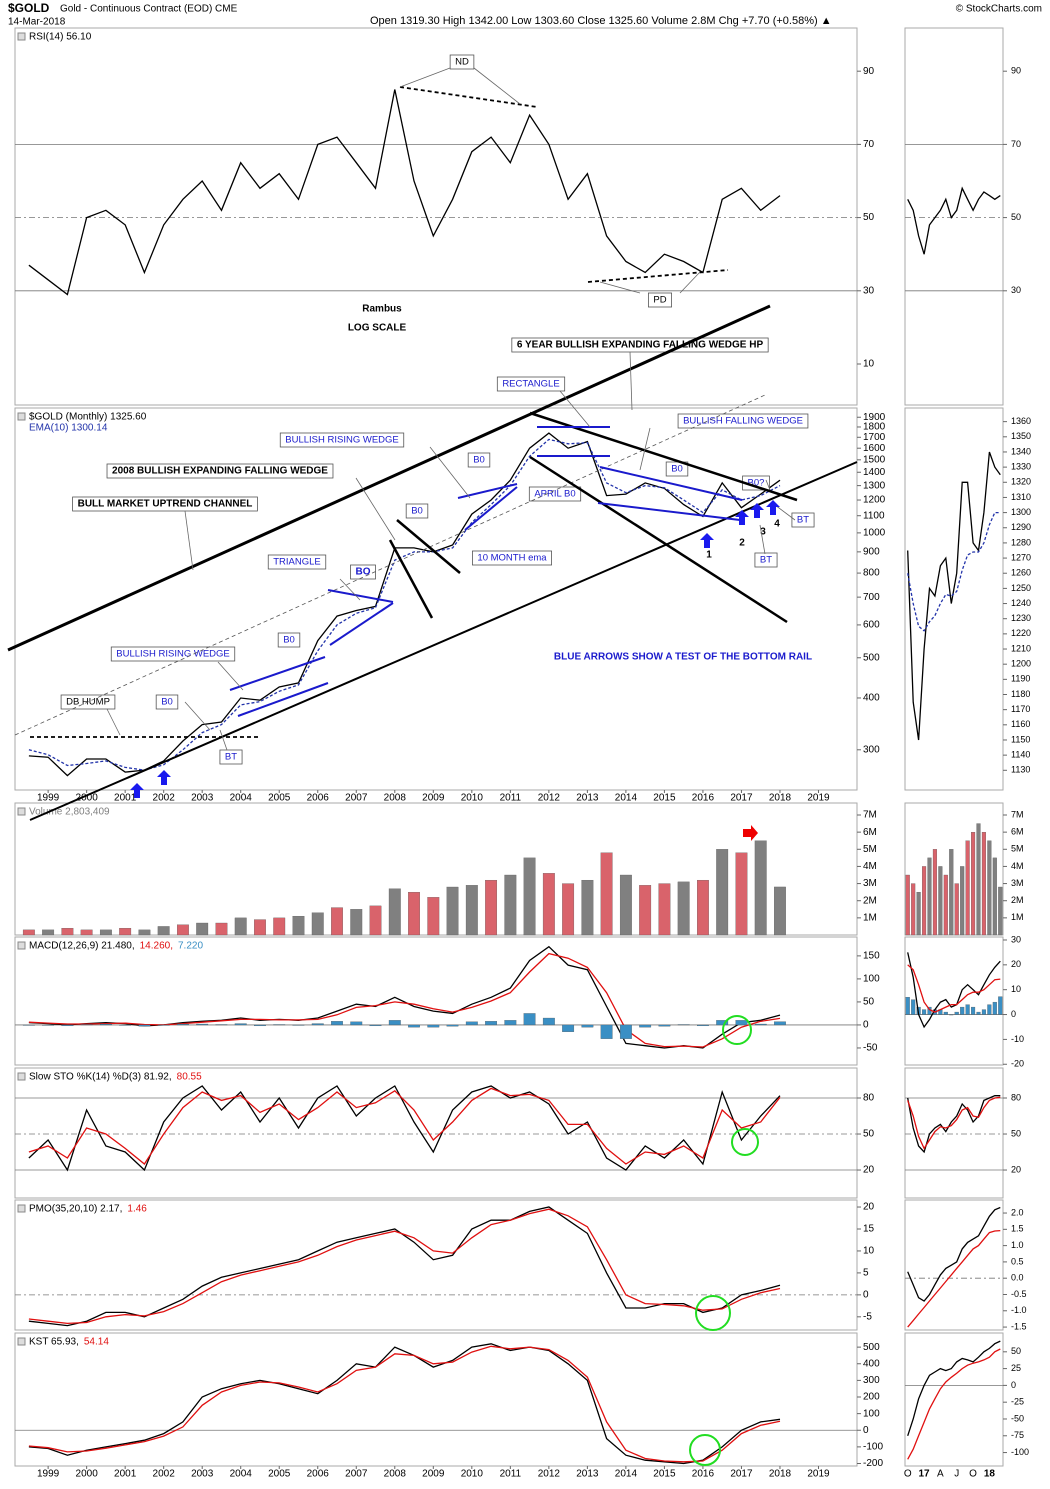  What do you see at coordinates (818, 1474) in the screenshot?
I see `x-tick-label: 2019` at bounding box center [818, 1474].